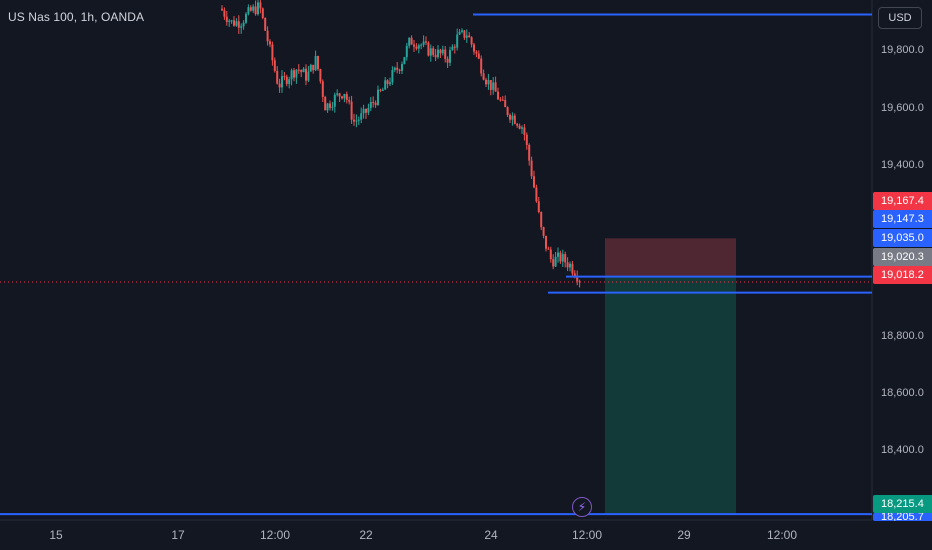 The height and width of the screenshot is (550, 932). I want to click on position-zones, so click(670, 376).